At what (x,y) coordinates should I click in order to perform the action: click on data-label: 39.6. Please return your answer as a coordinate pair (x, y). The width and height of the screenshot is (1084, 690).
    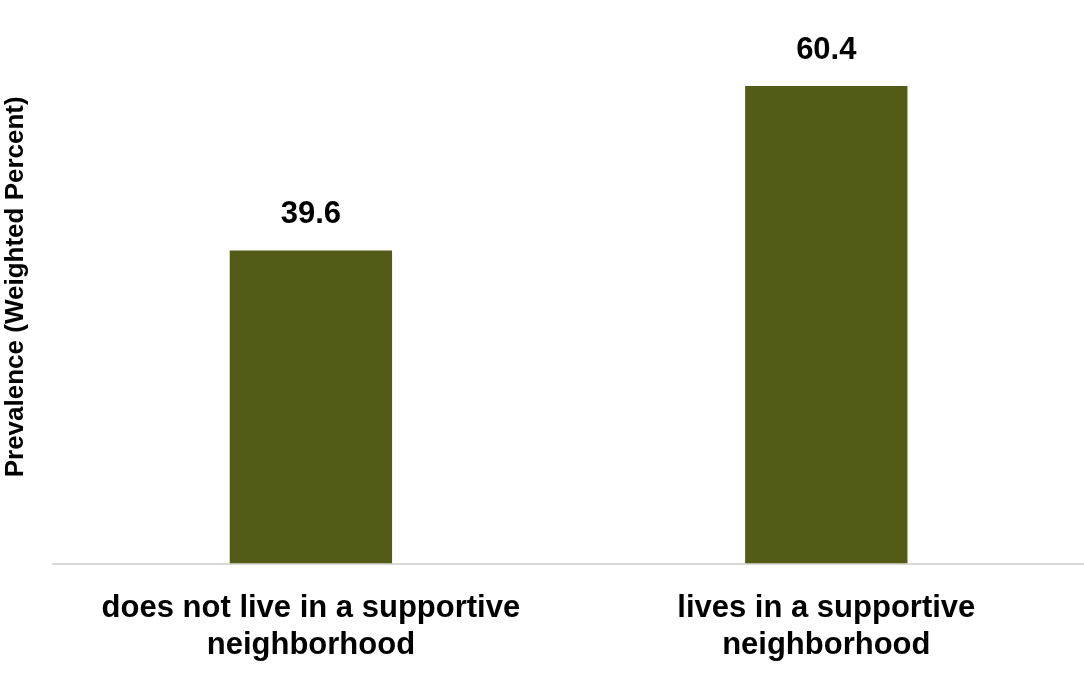
    Looking at the image, I should click on (311, 213).